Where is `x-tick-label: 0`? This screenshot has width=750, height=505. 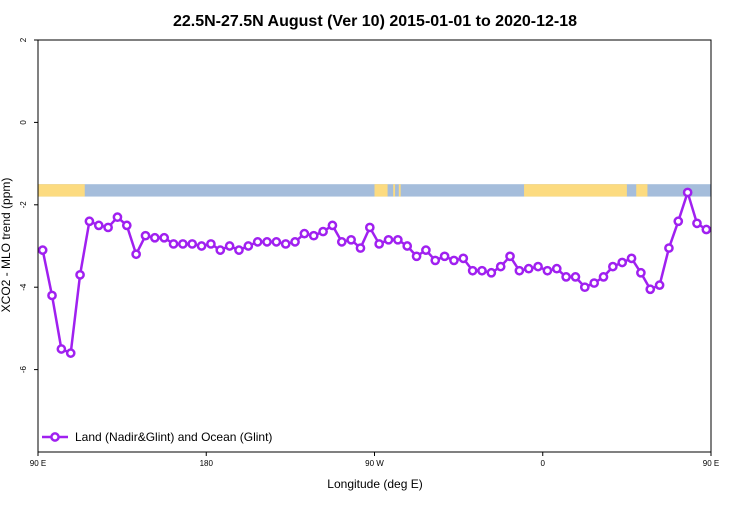 x-tick-label: 0 is located at coordinates (543, 463).